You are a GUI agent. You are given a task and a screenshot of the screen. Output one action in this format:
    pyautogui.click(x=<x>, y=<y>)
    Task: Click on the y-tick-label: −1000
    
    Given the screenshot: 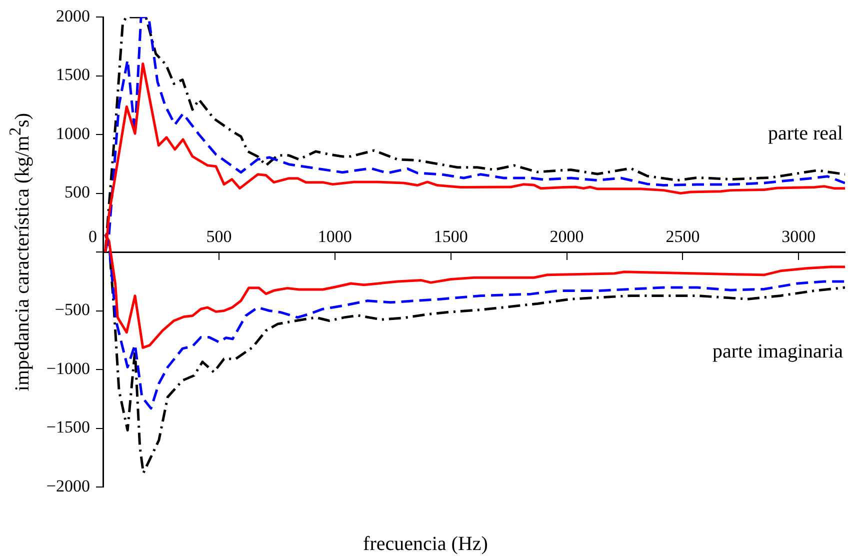 What is the action you would take?
    pyautogui.click(x=68, y=368)
    